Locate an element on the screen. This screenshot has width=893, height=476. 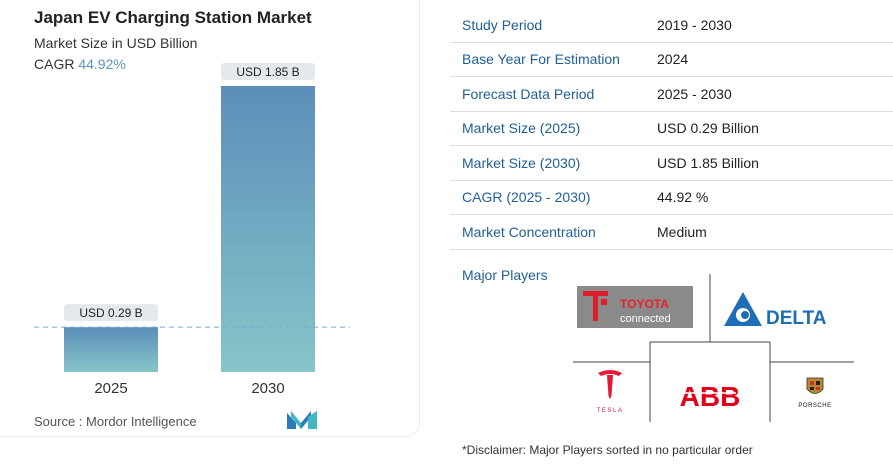
stat-label: CAGR (2025 - 2030) is located at coordinates (553, 197).